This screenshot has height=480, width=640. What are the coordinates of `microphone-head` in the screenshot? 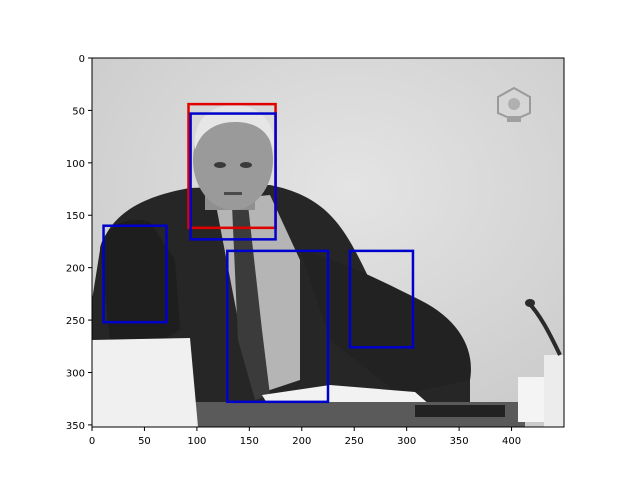 It's located at (530, 303).